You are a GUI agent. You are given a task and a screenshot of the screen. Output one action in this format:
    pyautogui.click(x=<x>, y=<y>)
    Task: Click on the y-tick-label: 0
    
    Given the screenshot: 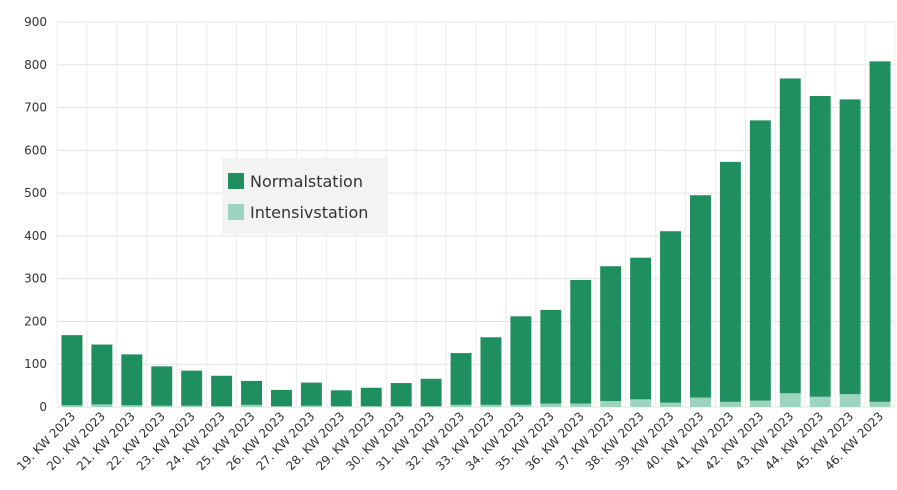 What is the action you would take?
    pyautogui.click(x=43, y=407)
    